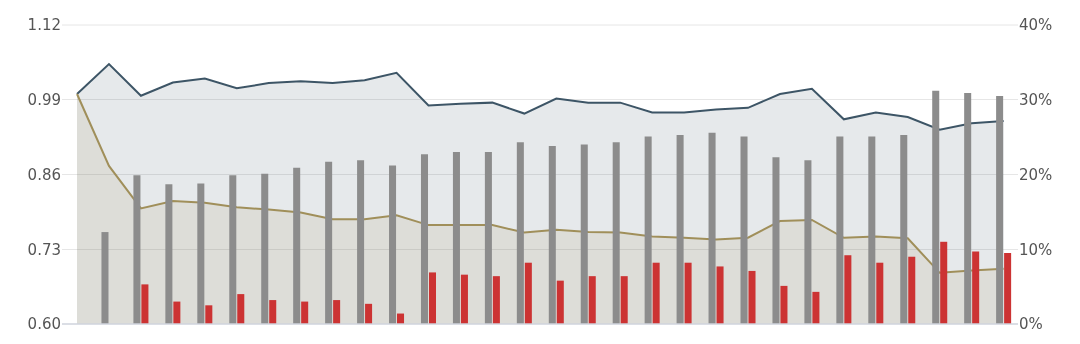 The height and width of the screenshot is (344, 1080). What do you see at coordinates (1031, 324) in the screenshot?
I see `y2-tick-label: 0%` at bounding box center [1031, 324].